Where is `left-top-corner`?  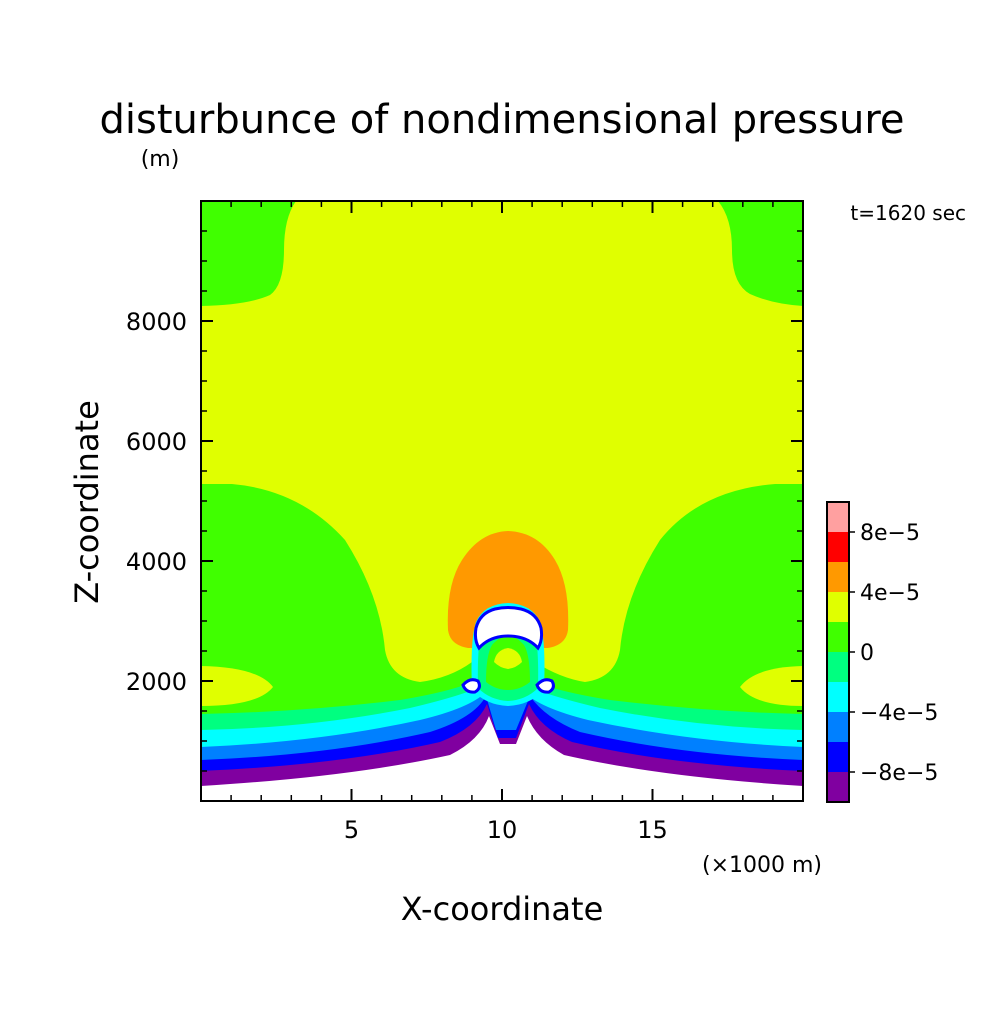
left-top-corner is located at coordinates (248, 253).